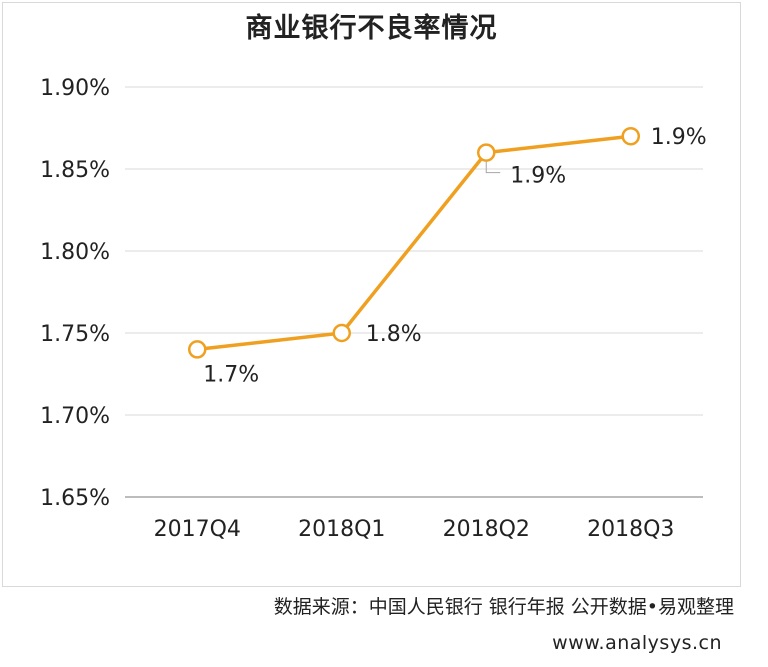 The image size is (768, 667). What do you see at coordinates (630, 529) in the screenshot?
I see `x-tick-label: 2018Q3` at bounding box center [630, 529].